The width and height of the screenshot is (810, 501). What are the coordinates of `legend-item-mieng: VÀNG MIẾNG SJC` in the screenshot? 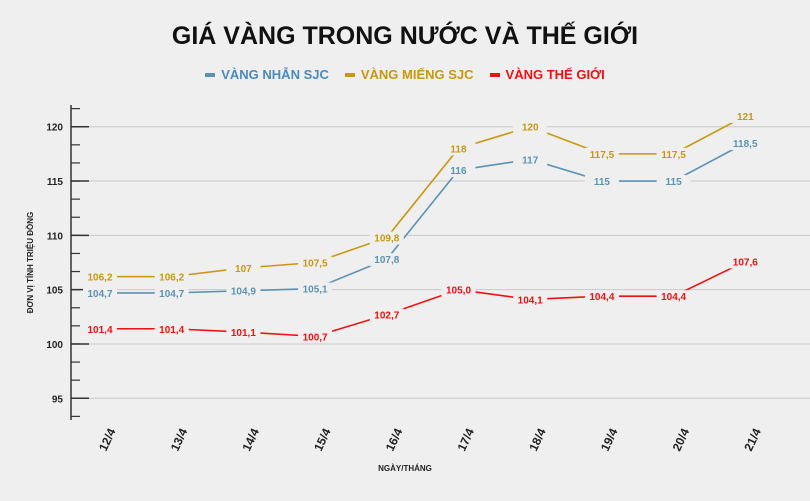 It's located at (409, 74).